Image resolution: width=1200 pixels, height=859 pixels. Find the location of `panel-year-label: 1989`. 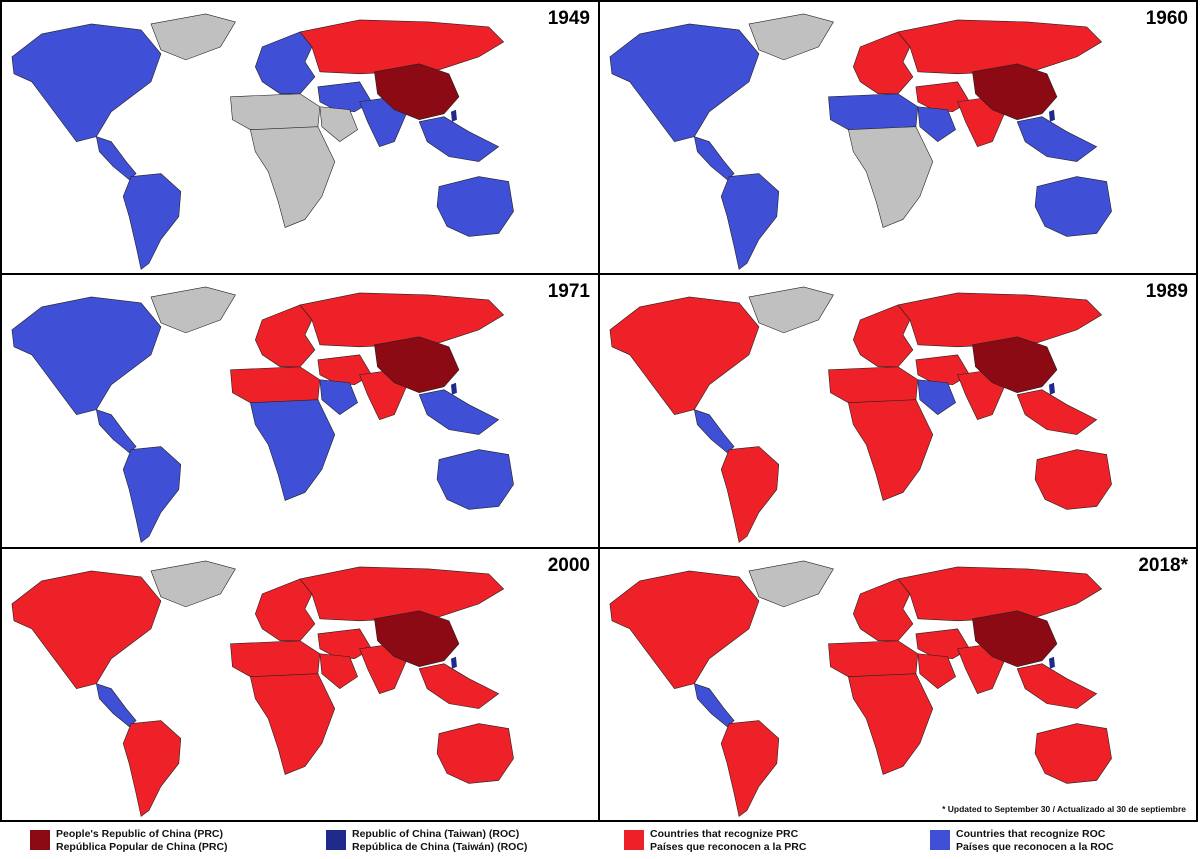

panel-year-label: 1989 is located at coordinates (1166, 292).